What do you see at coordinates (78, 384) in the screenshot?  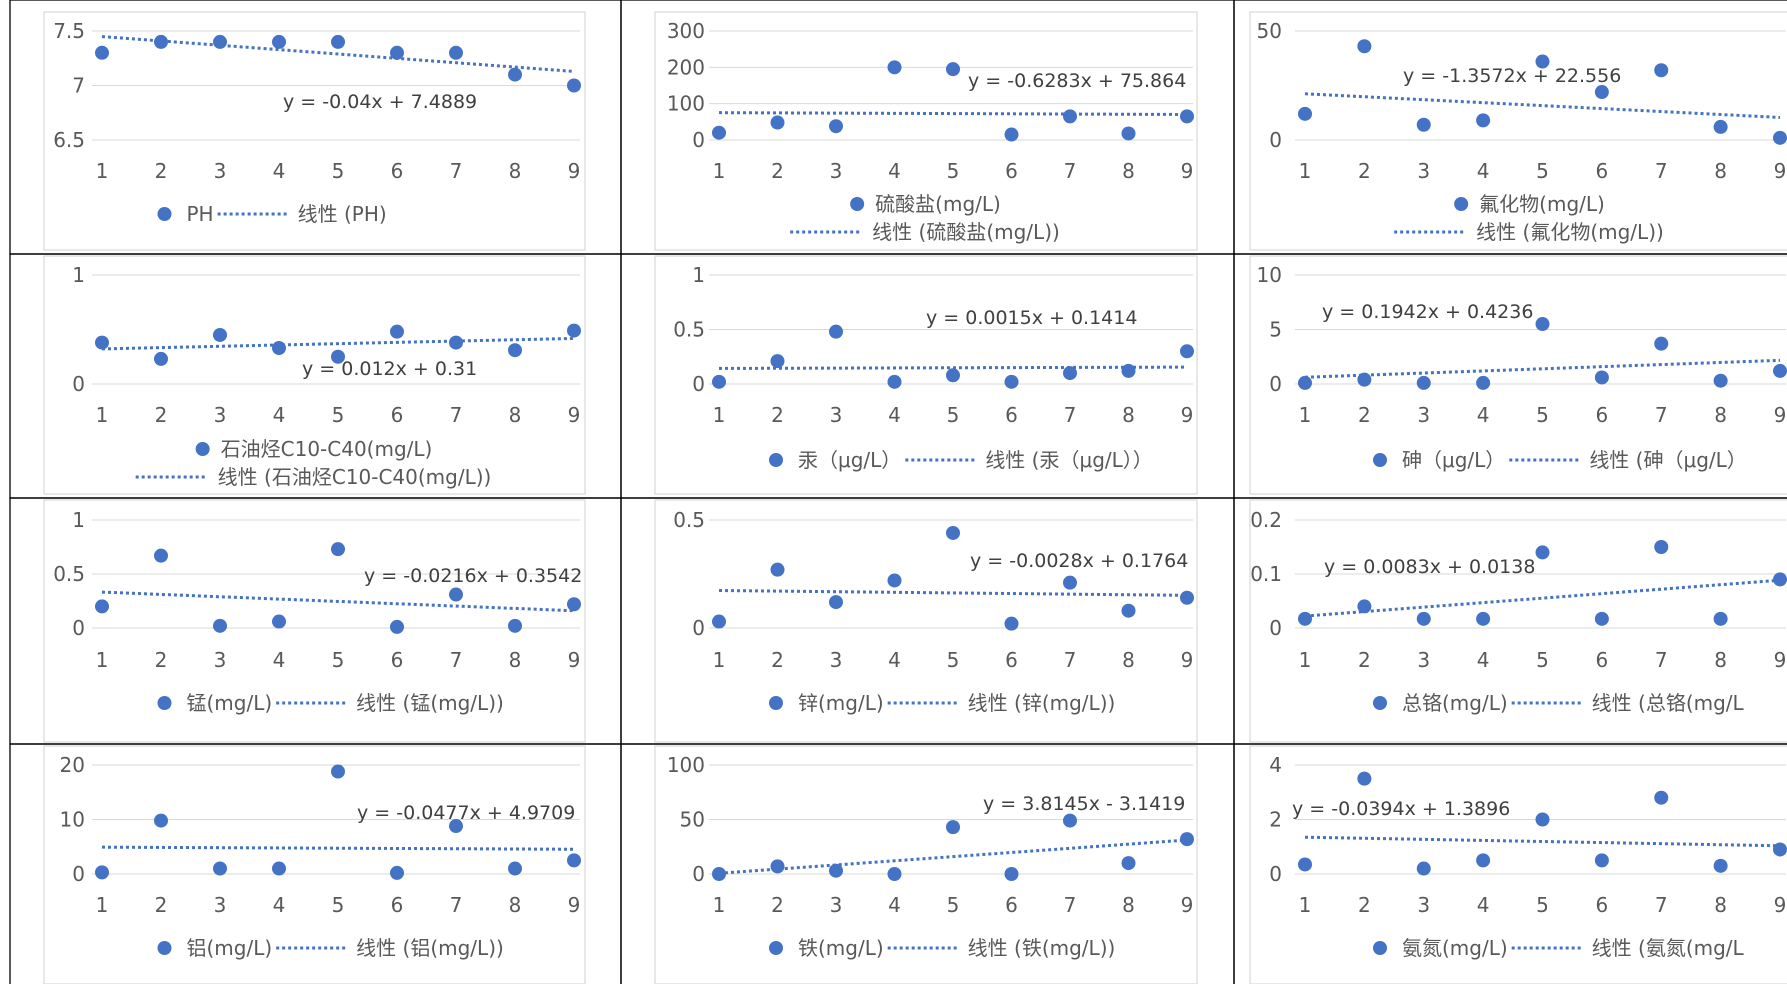 I see `y-tick-label: 0` at bounding box center [78, 384].